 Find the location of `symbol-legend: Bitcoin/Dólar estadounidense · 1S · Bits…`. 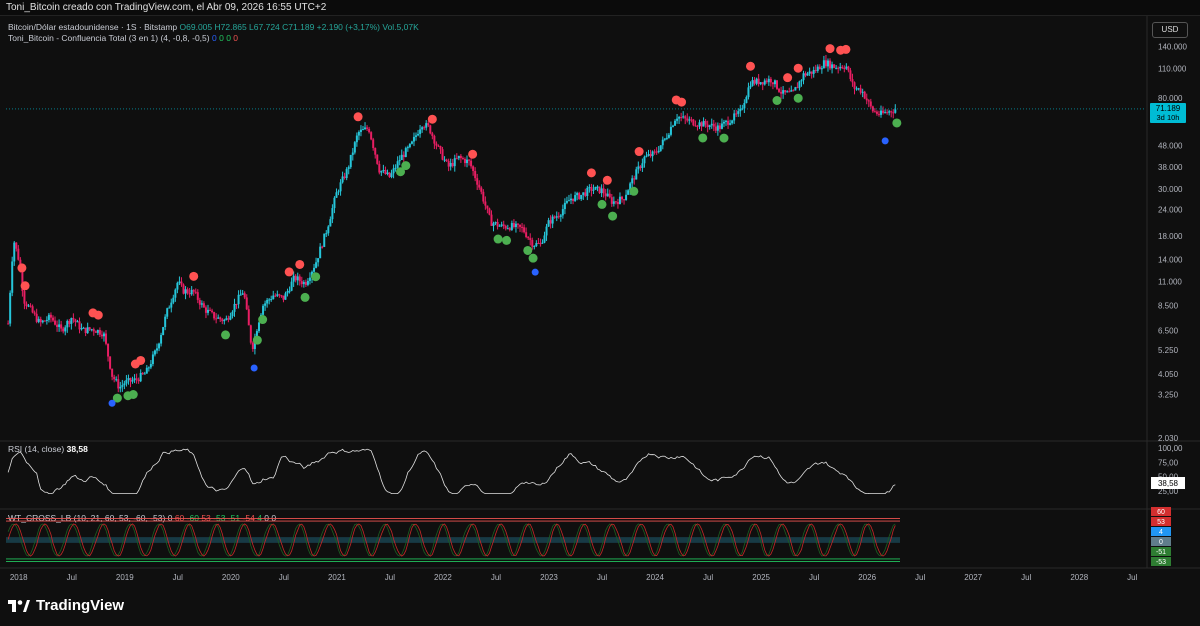

symbol-legend: Bitcoin/Dólar estadounidense · 1S · Bits… is located at coordinates (213, 27).